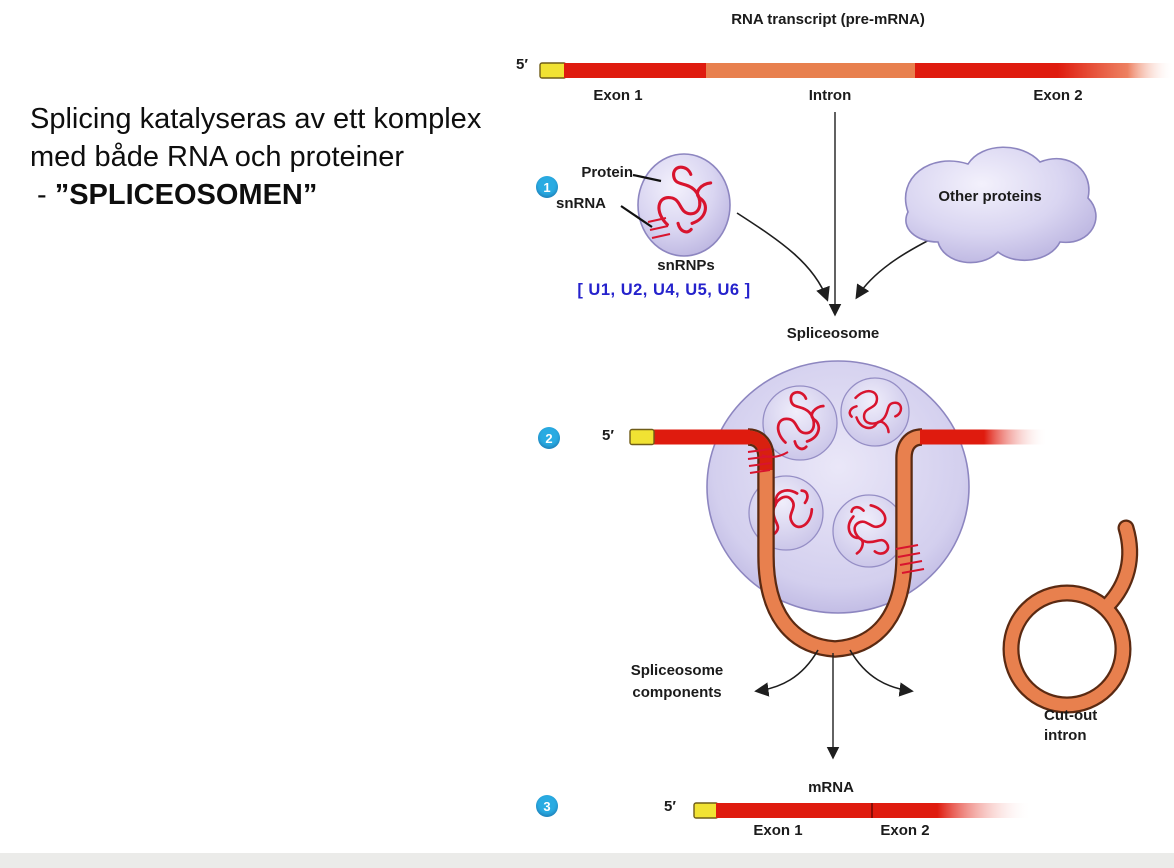 This screenshot has width=1174, height=868. What do you see at coordinates (828, 19) in the screenshot?
I see `transcript-title: RNA transcript (pre-mRNA)` at bounding box center [828, 19].